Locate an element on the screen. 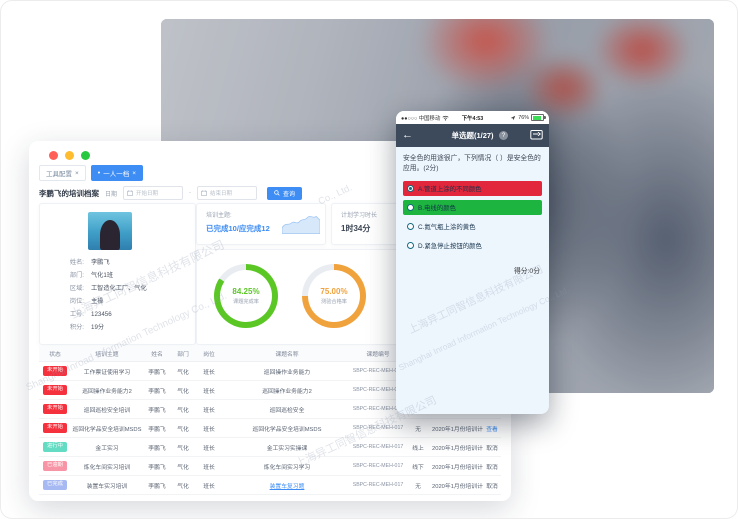 This screenshot has height=519, width=738. plan-cell: 2020年1月份培训计划 is located at coordinates (457, 428).